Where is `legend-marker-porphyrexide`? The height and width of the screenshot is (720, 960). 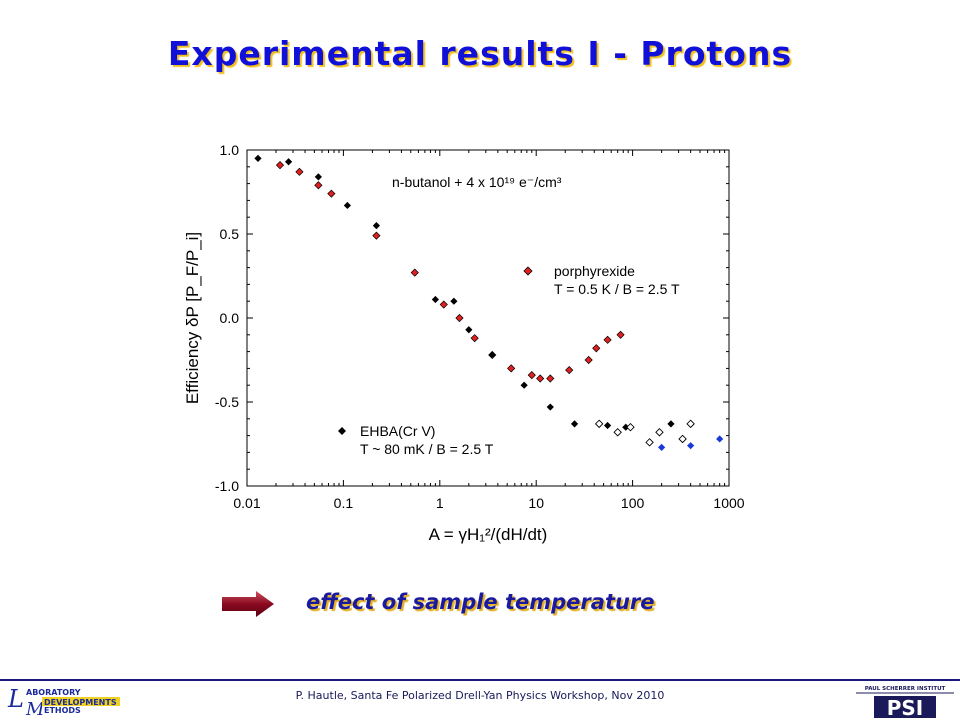 legend-marker-porphyrexide is located at coordinates (528, 271).